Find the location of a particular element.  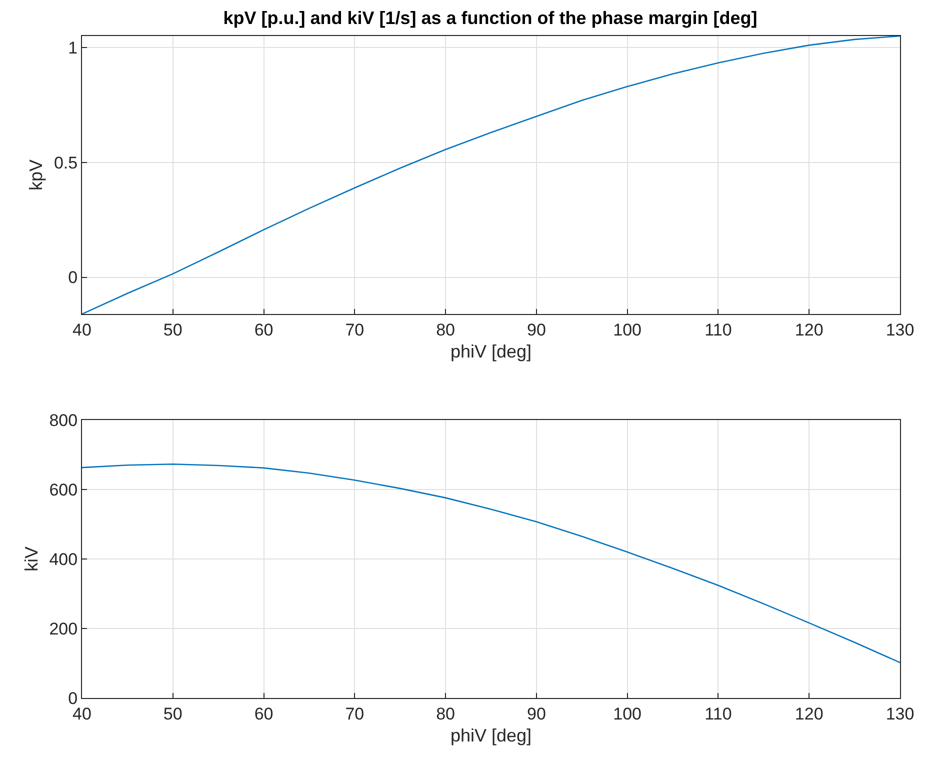

y-tick-label: 200 is located at coordinates (63, 628).